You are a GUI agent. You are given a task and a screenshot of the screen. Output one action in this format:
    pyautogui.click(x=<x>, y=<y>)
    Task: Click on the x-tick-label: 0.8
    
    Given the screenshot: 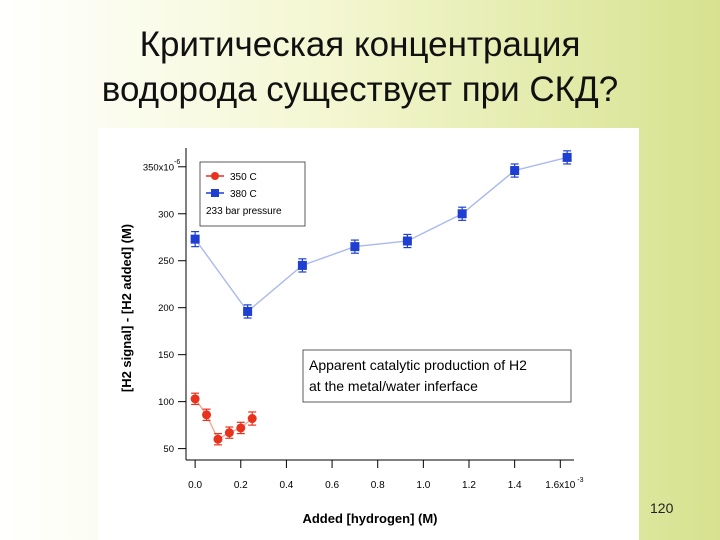 What is the action you would take?
    pyautogui.click(x=378, y=485)
    